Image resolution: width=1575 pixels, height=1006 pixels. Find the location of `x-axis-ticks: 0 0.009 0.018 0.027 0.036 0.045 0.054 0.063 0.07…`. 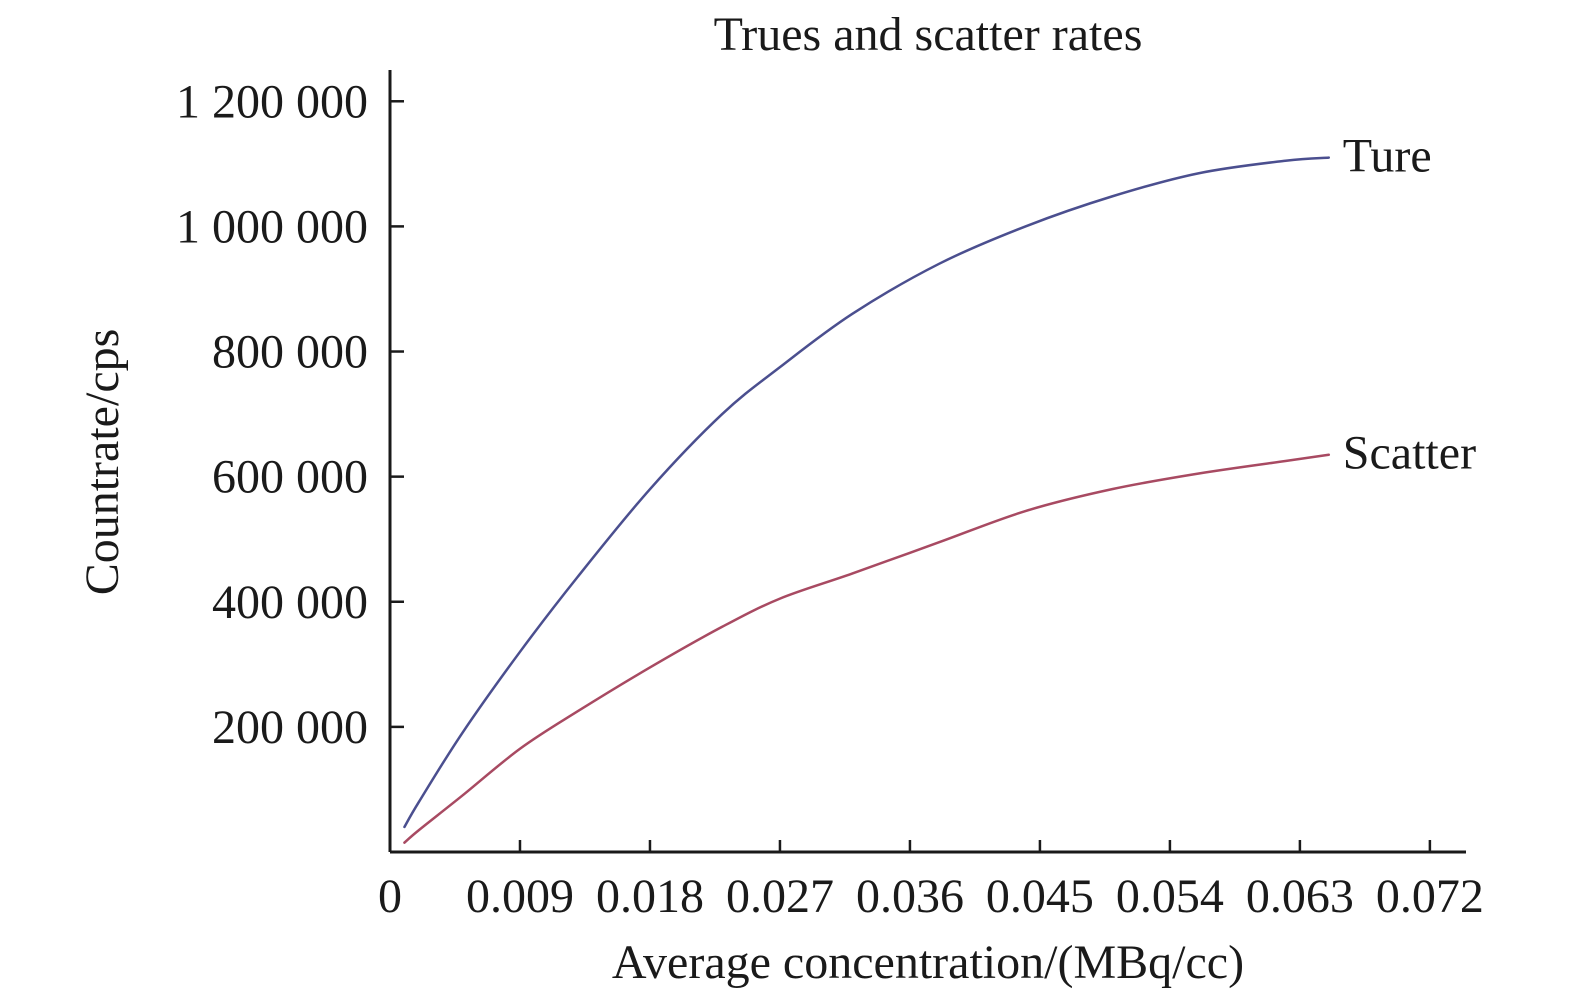

x-axis-ticks: 0 0.009 0.018 0.027 0.036 0.045 0.054 0.063 0.07… is located at coordinates (931, 881).